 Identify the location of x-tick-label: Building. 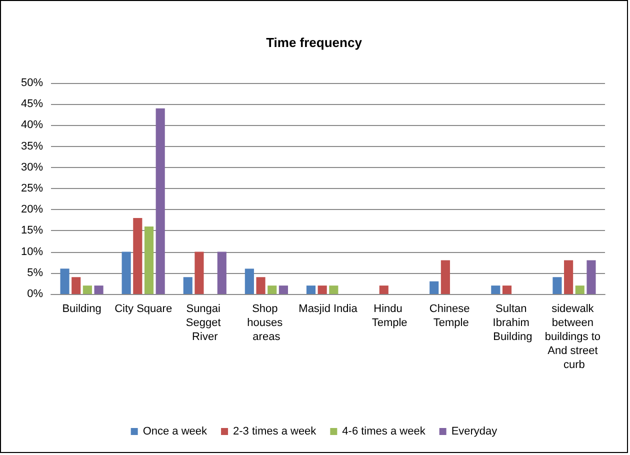
(82, 309).